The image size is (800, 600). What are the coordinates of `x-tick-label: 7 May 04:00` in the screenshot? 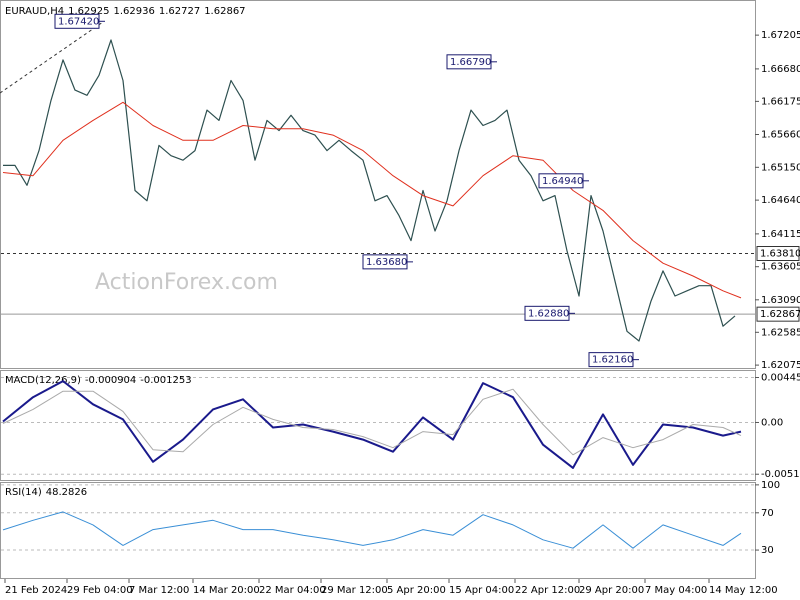 It's located at (676, 590).